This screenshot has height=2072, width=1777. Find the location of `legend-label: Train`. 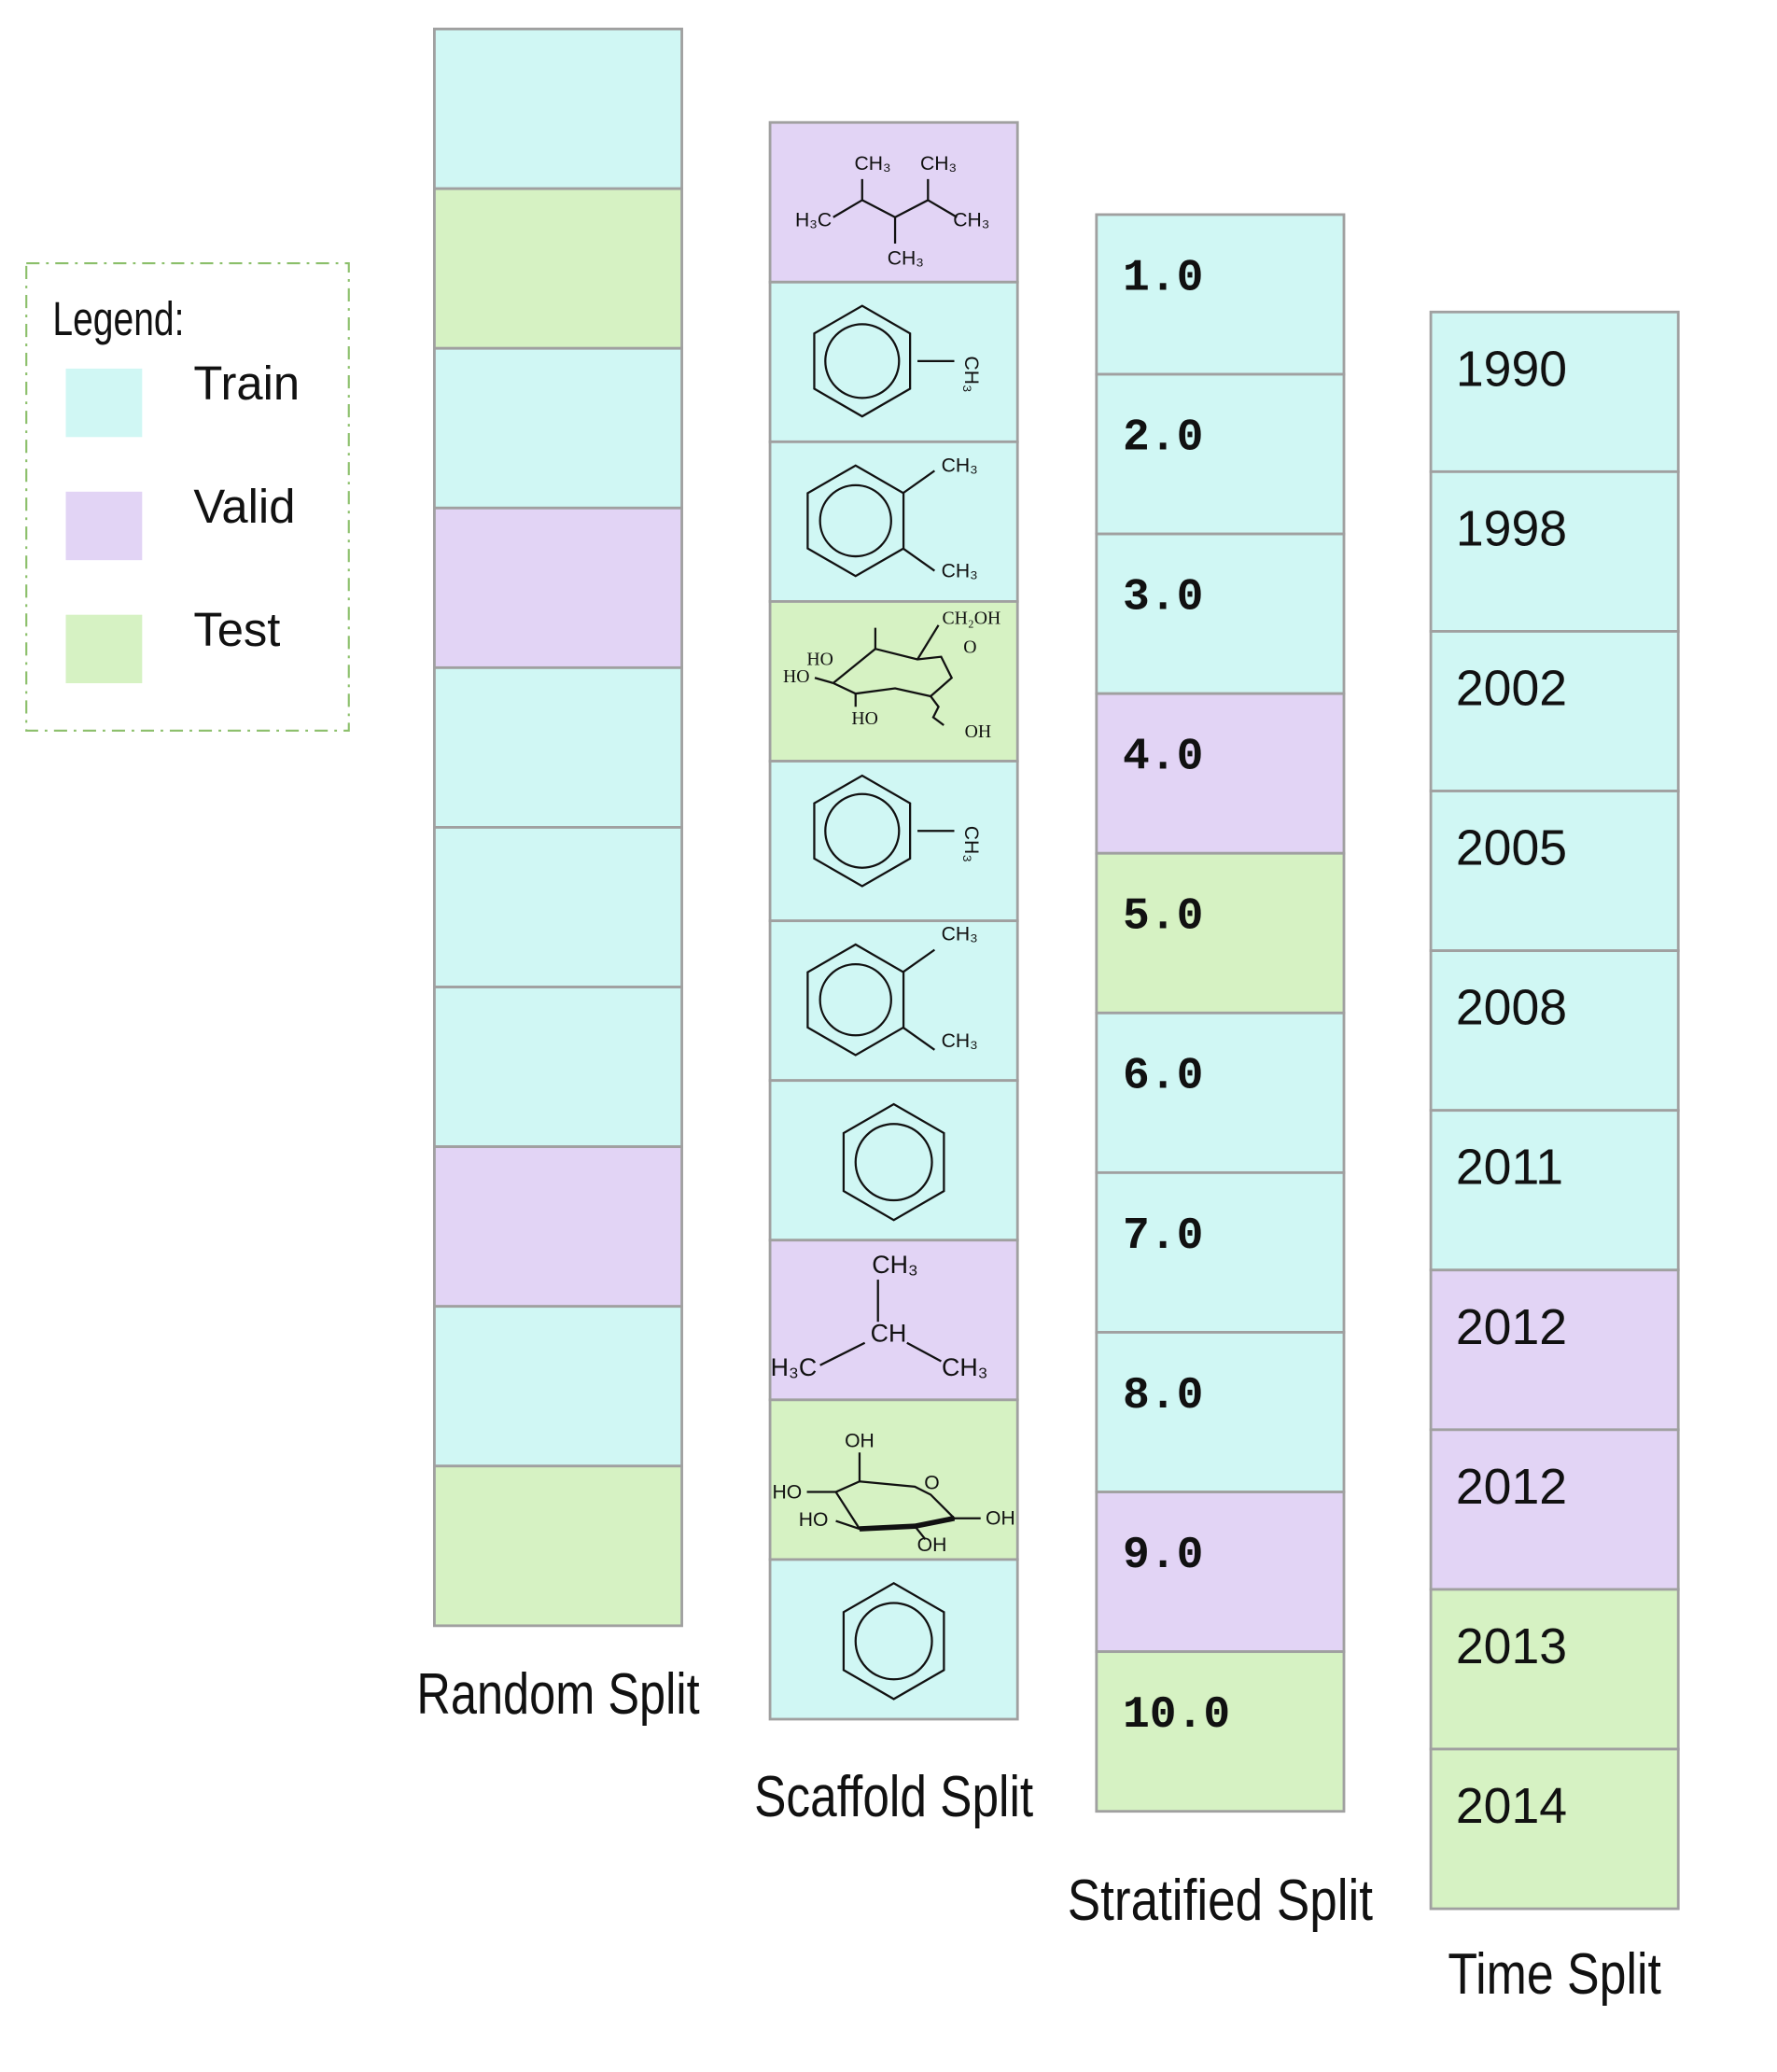

legend-label: Train is located at coordinates (246, 383).